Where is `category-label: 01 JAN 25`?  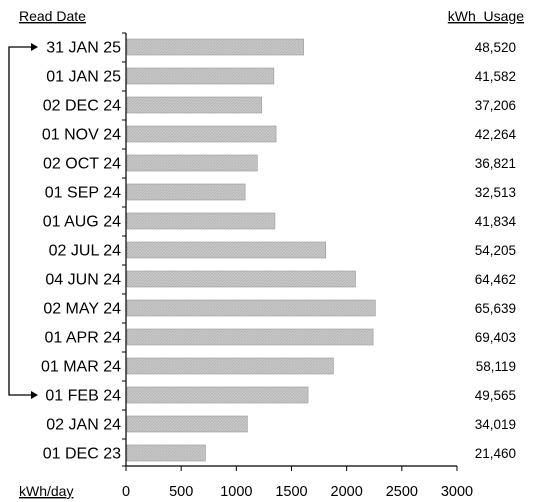
category-label: 01 JAN 25 is located at coordinates (83, 77).